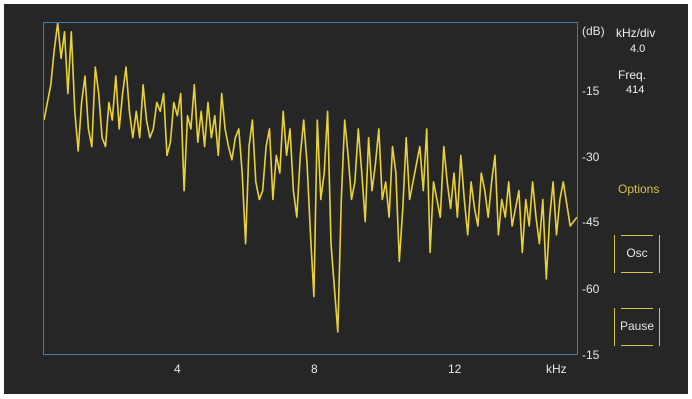  What do you see at coordinates (632, 75) in the screenshot?
I see `freq-label: Freq.` at bounding box center [632, 75].